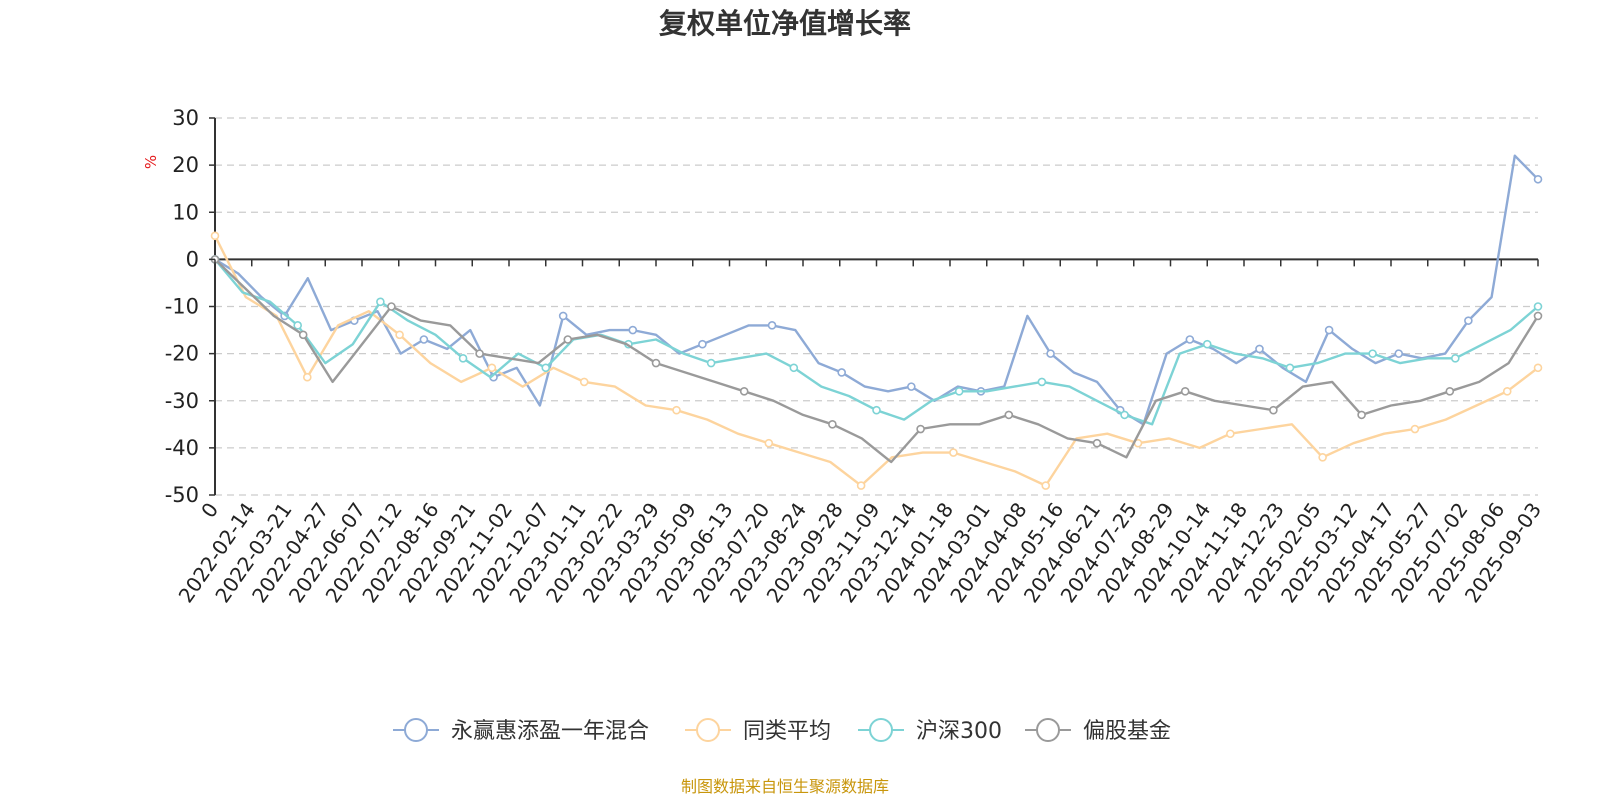 The image size is (1600, 800). What do you see at coordinates (550, 731) in the screenshot?
I see `legend-label: 永赢惠添盈一年混合` at bounding box center [550, 731].